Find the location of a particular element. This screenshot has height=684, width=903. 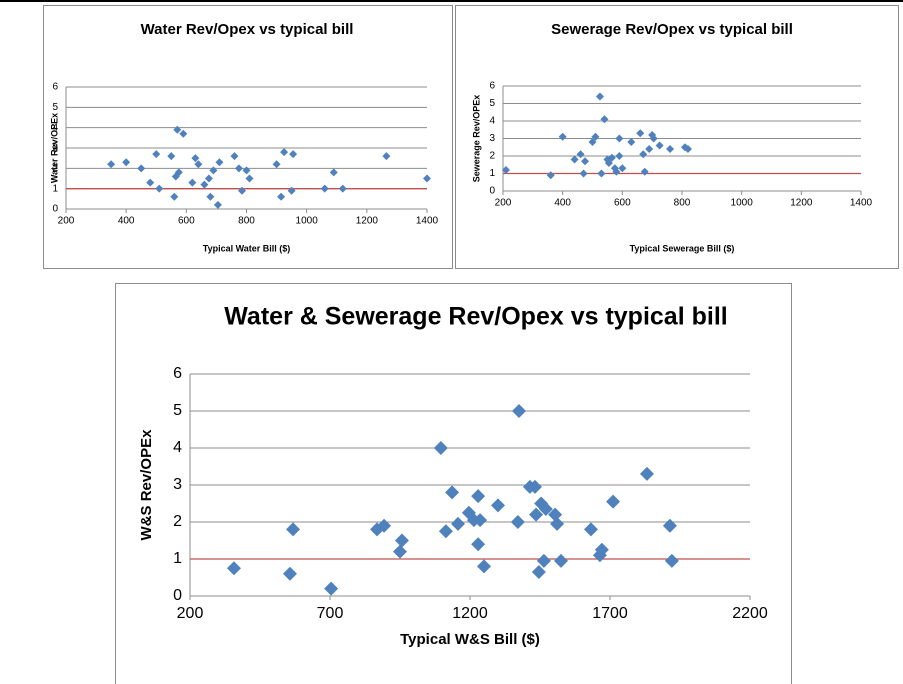

chart-title: Water Rev/Opex vs typical bill is located at coordinates (247, 29).